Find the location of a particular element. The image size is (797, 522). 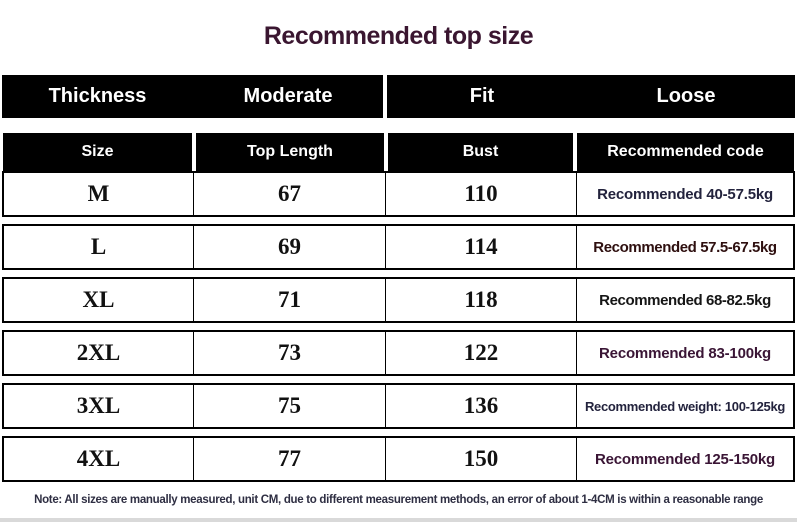

header-thickness: Thickness is located at coordinates (97, 96).